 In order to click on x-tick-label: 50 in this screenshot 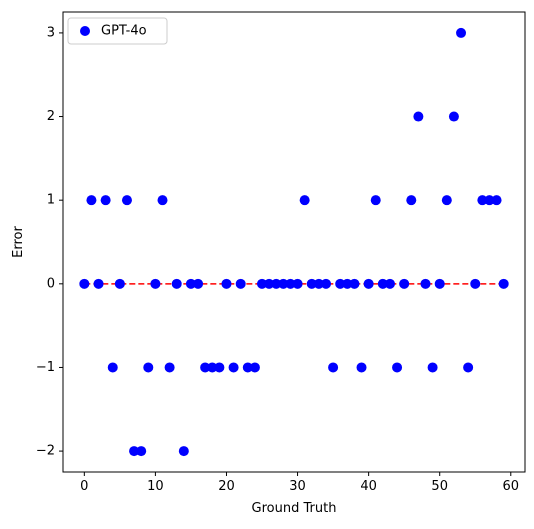, I will do `click(439, 486)`.